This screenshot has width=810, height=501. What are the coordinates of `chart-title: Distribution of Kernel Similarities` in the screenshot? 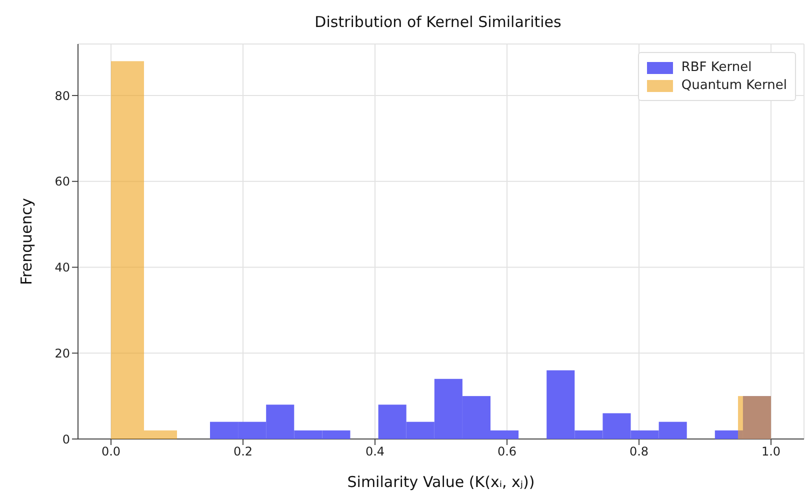 It's located at (438, 22).